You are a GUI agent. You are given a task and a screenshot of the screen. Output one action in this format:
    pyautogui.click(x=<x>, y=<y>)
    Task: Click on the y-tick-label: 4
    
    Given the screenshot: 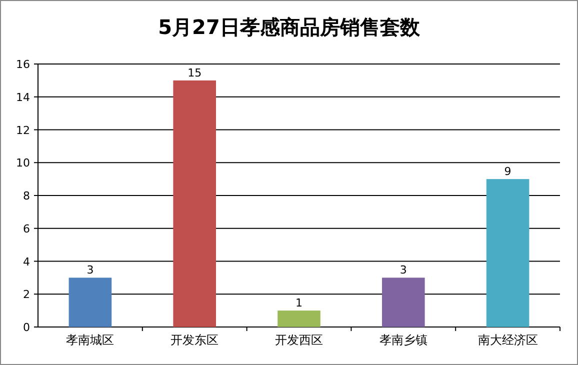 What is the action you would take?
    pyautogui.click(x=26, y=261)
    